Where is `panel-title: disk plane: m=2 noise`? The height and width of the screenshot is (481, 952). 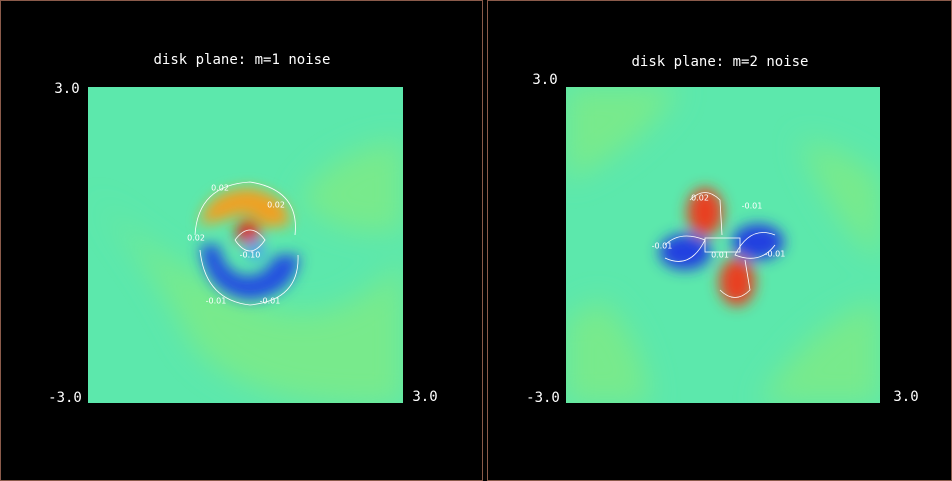
panel-title: disk plane: m=2 noise is located at coordinates (719, 62).